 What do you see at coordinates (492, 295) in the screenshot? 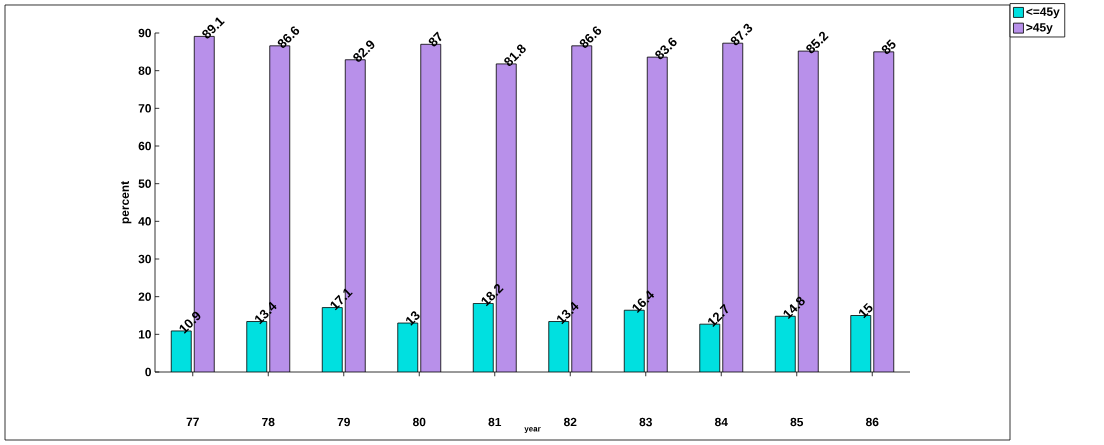
I see `data-label: 18.2` at bounding box center [492, 295].